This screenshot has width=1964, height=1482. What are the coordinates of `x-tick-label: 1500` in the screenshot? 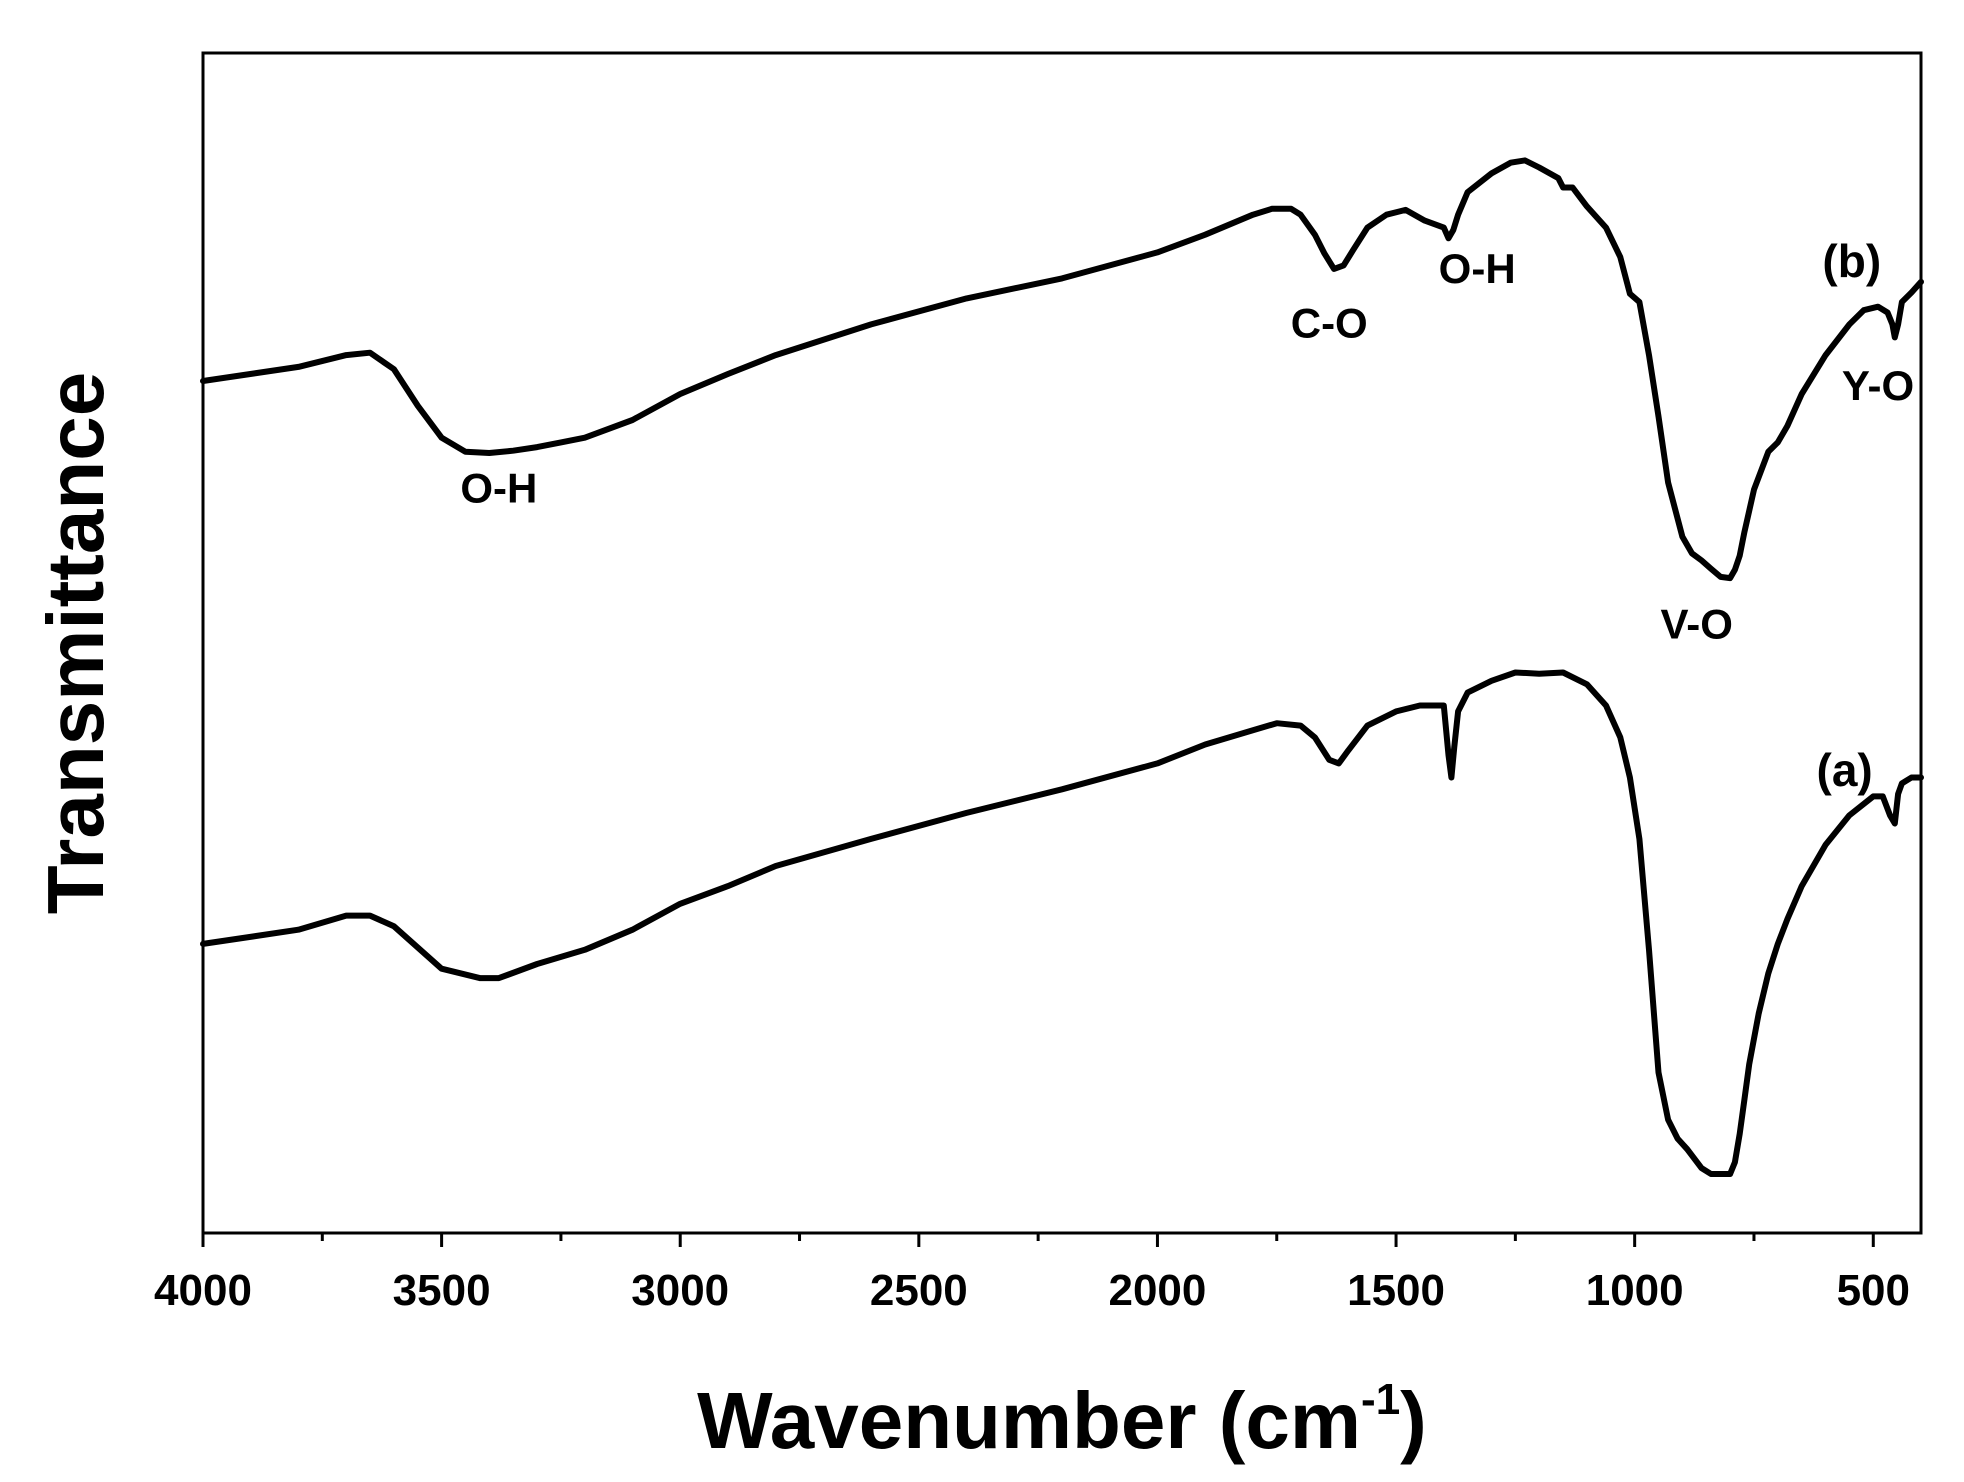 It's located at (1396, 1290).